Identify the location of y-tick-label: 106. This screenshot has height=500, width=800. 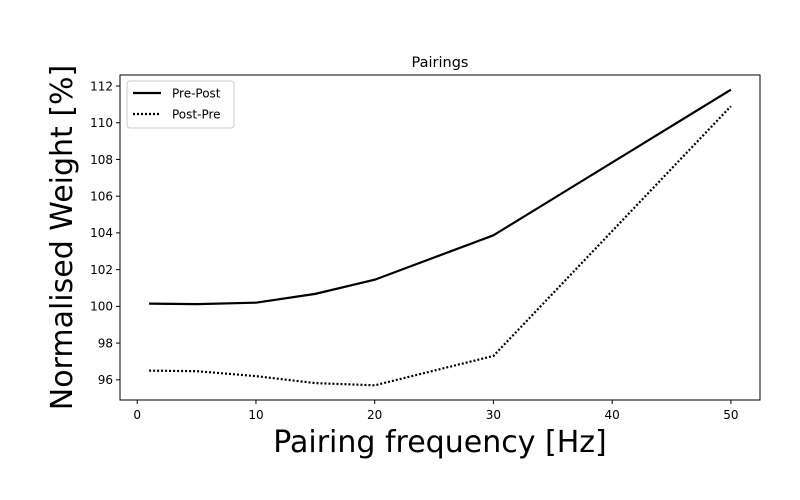
(101, 196).